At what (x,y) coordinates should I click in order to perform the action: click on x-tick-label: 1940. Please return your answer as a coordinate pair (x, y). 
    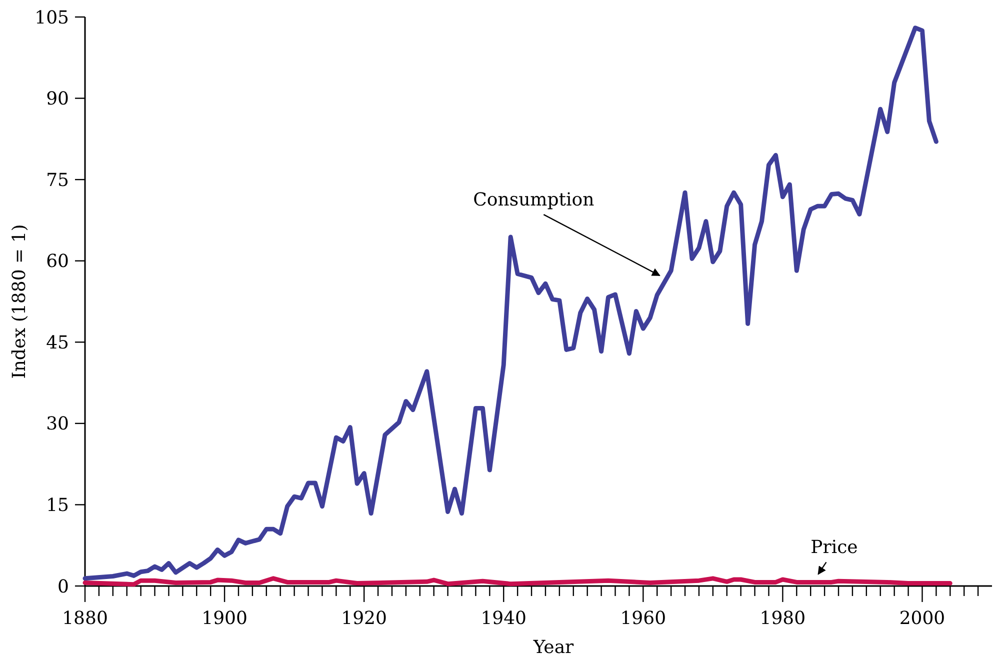
    Looking at the image, I should click on (503, 618).